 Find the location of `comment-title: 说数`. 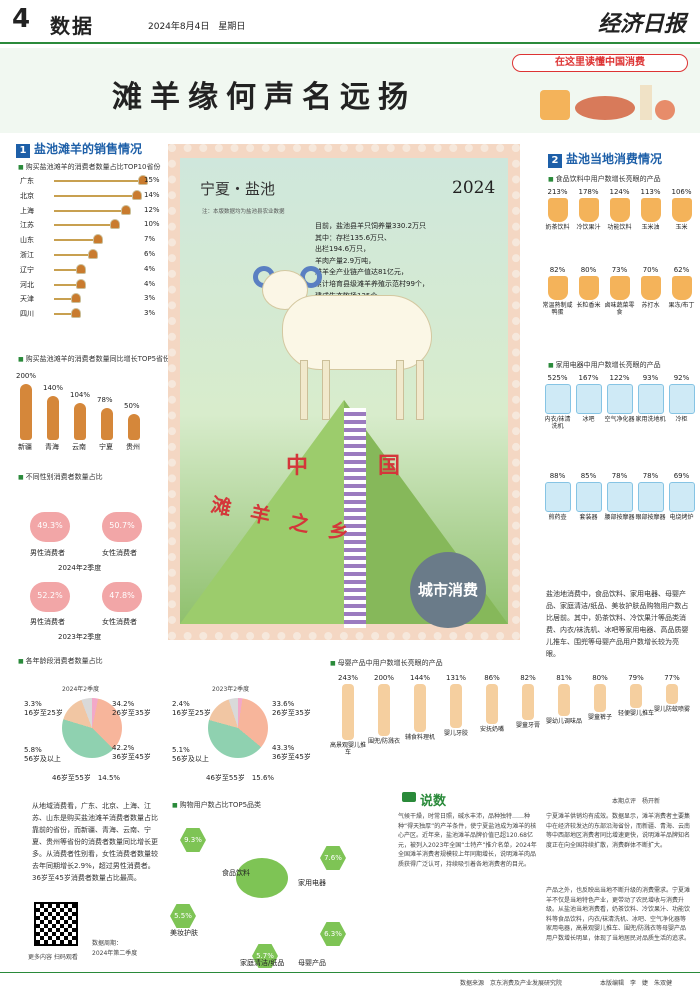

comment-title: 说数 is located at coordinates (433, 801).